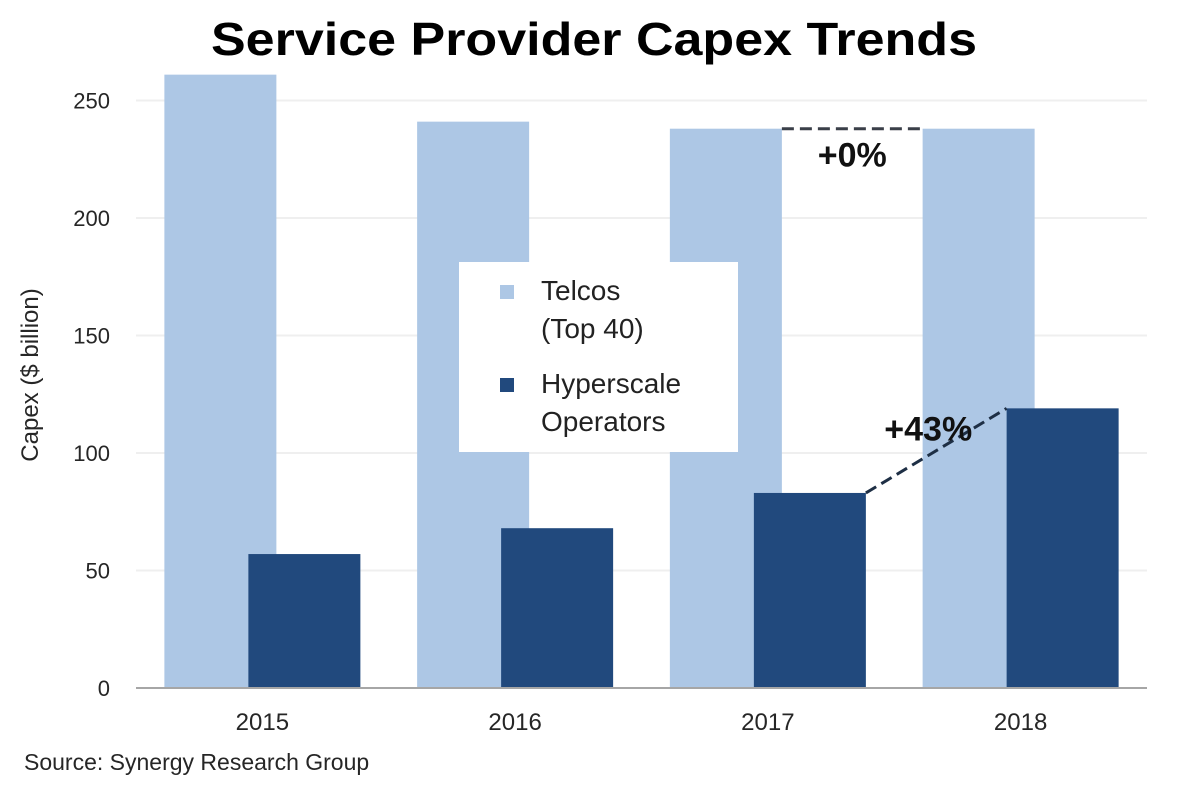 The height and width of the screenshot is (788, 1200). What do you see at coordinates (809, 590) in the screenshot?
I see `bar-hyperscale-2017` at bounding box center [809, 590].